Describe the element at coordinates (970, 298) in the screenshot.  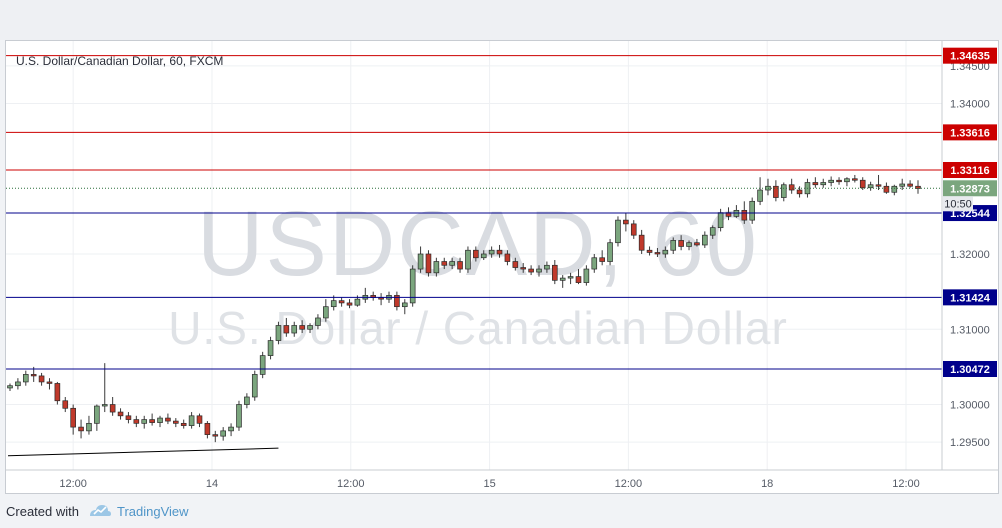
I see `support-price-label: 1.31424` at that location.